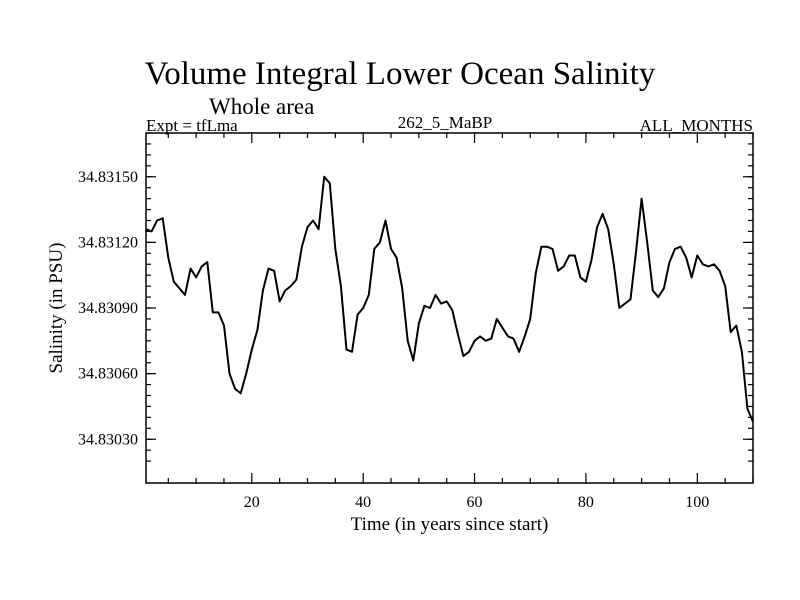 This screenshot has height=600, width=800. What do you see at coordinates (192, 125) in the screenshot?
I see `experiment-label: Expt = tfLma` at bounding box center [192, 125].